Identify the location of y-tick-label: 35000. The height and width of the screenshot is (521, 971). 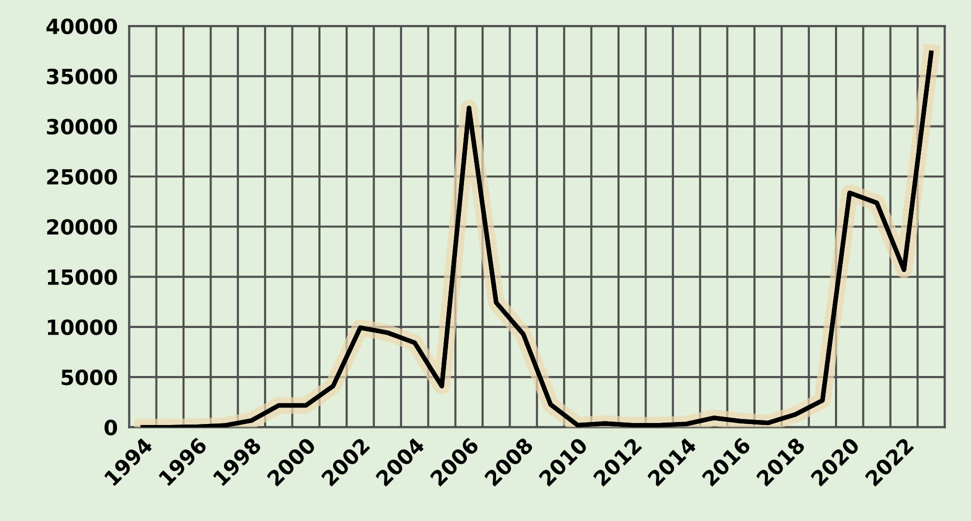
(82, 76).